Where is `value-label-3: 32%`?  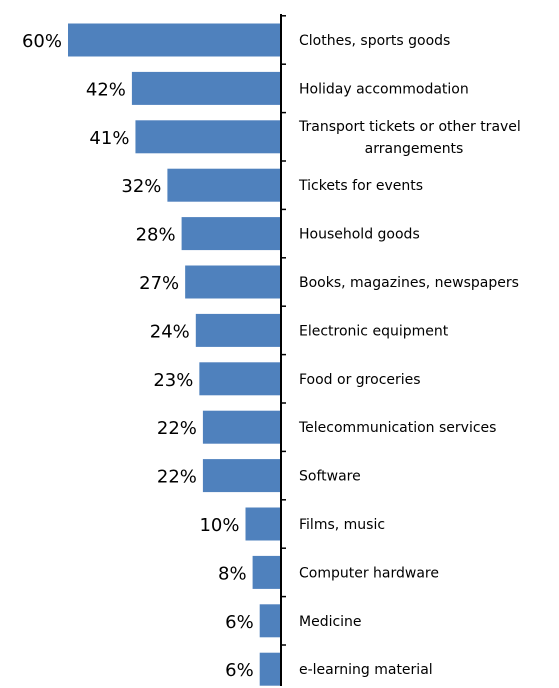
value-label-3: 32% is located at coordinates (141, 186).